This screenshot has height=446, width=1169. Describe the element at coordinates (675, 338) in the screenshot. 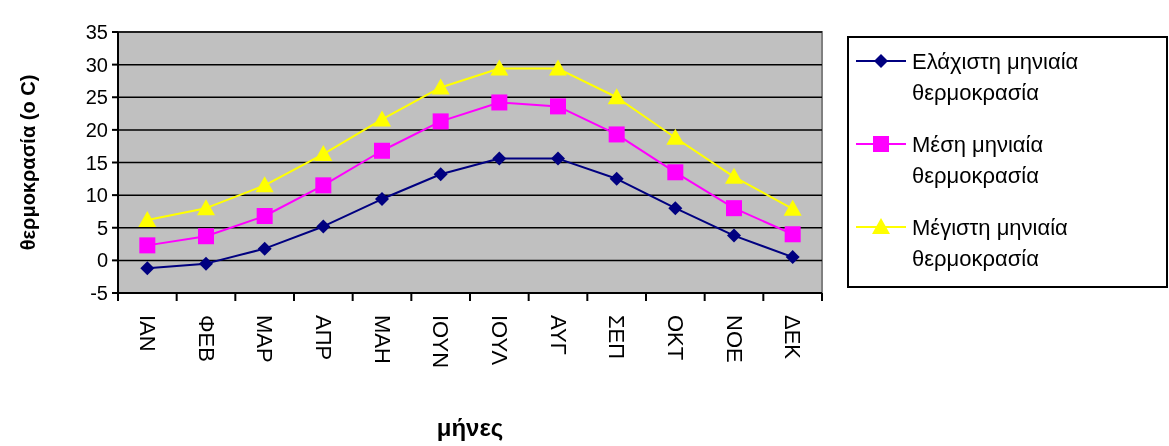

I see `x-tick-label: ΟΚΤ` at that location.